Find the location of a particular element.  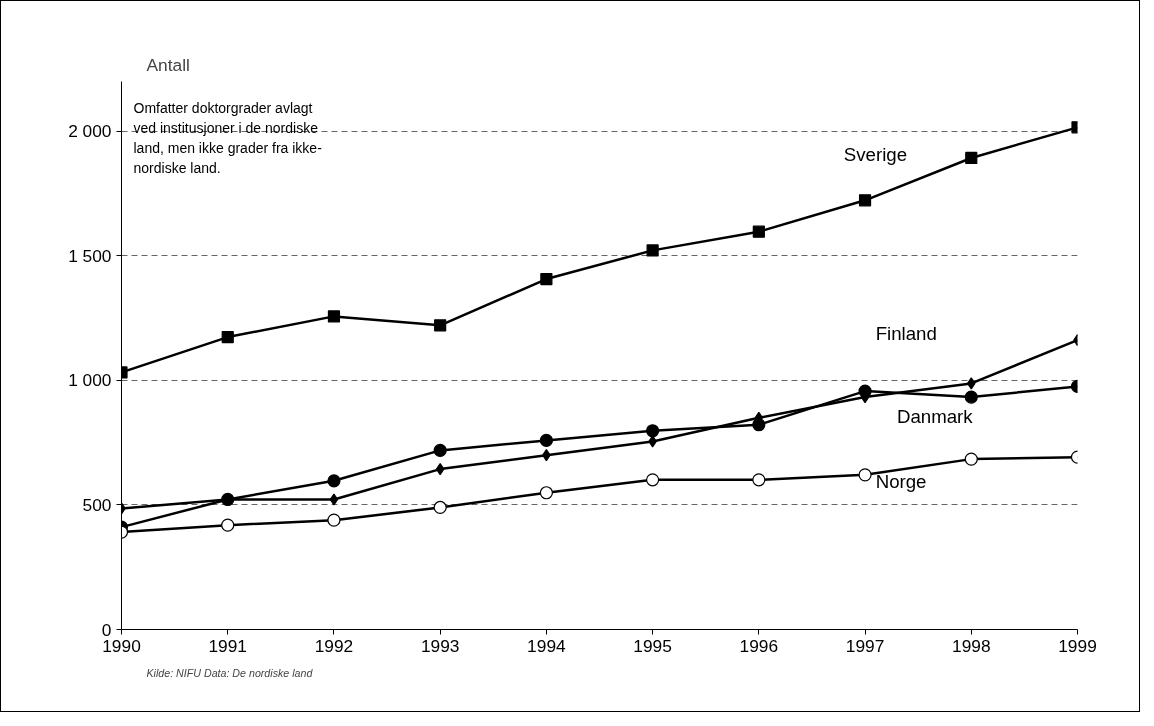

x-tick-label: 1998 is located at coordinates (971, 645).